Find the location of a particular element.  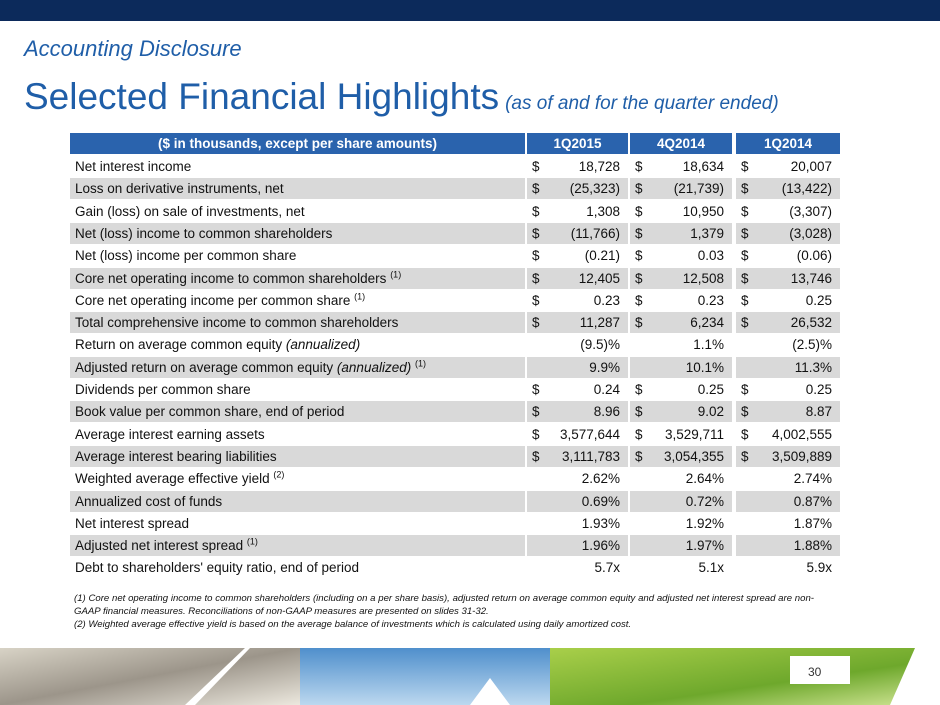

value-cell: 2.74% is located at coordinates (788, 478).